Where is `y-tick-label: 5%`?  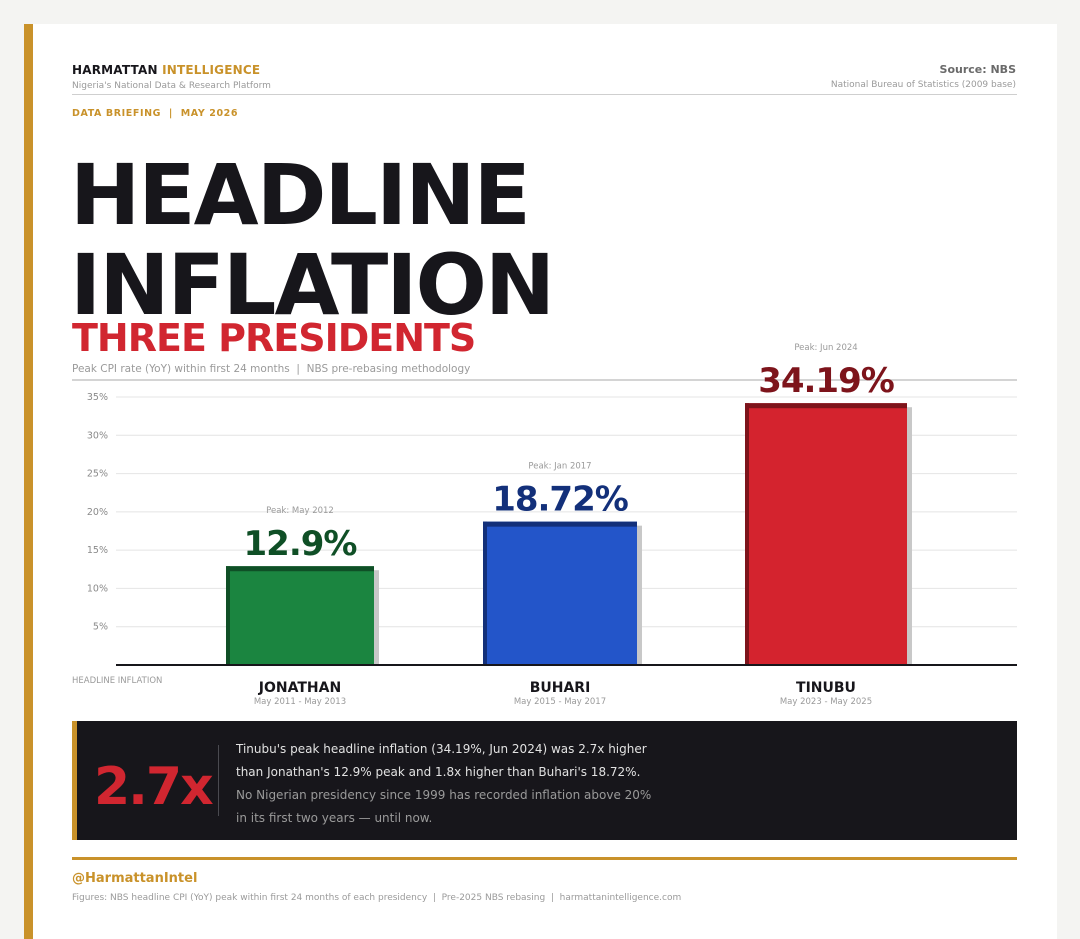 y-tick-label: 5% is located at coordinates (100, 627).